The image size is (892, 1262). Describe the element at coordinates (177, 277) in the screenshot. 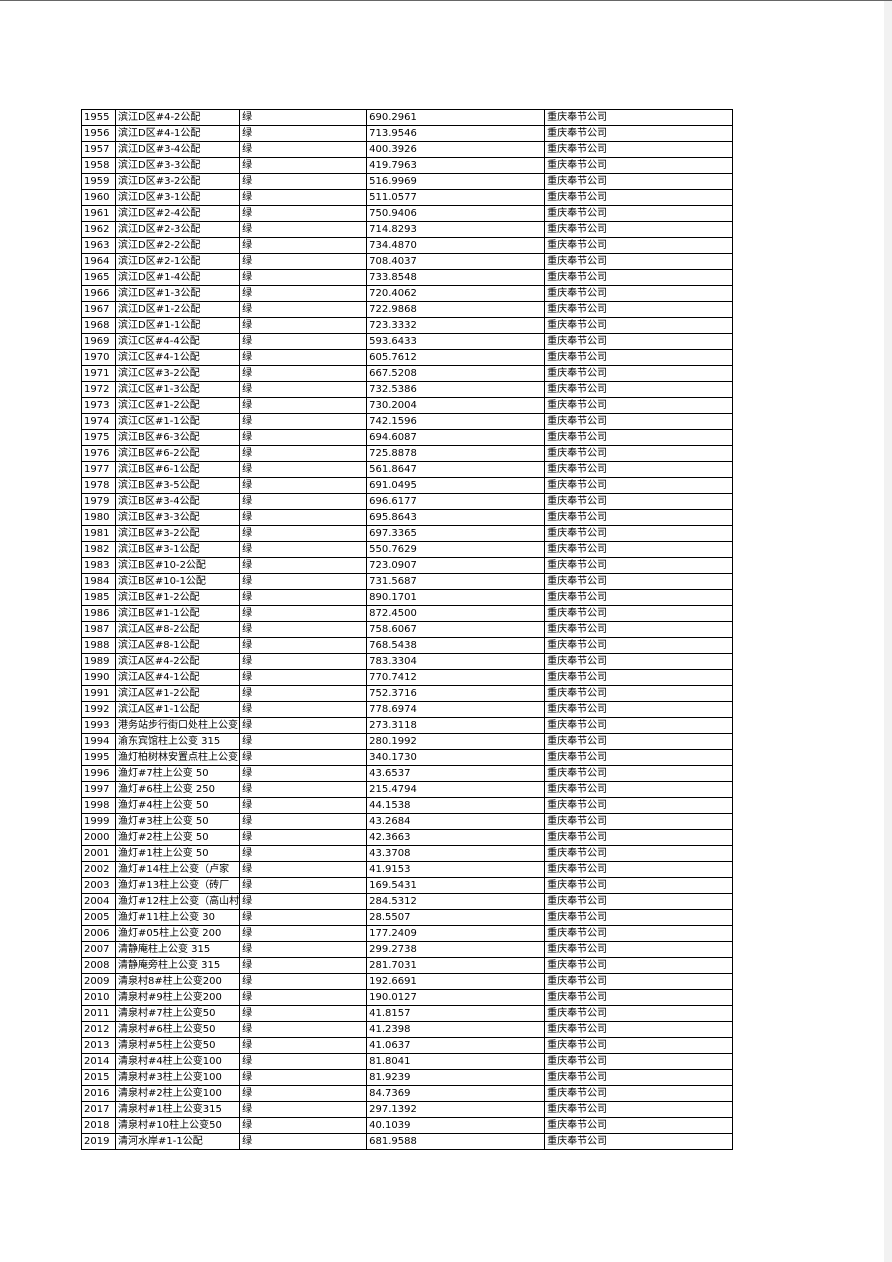

I see `station-name: 滨江D区#1-4公配` at that location.